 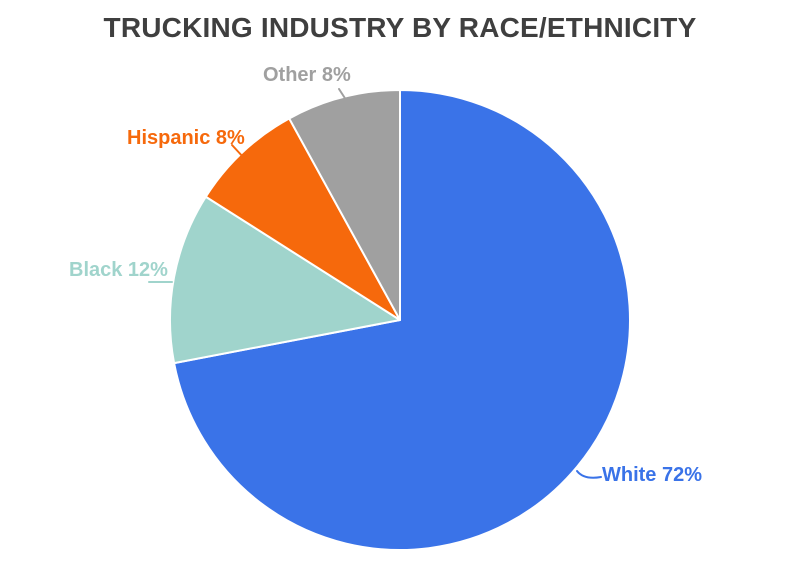 I want to click on pie-slice-hispanic, so click(x=302, y=219).